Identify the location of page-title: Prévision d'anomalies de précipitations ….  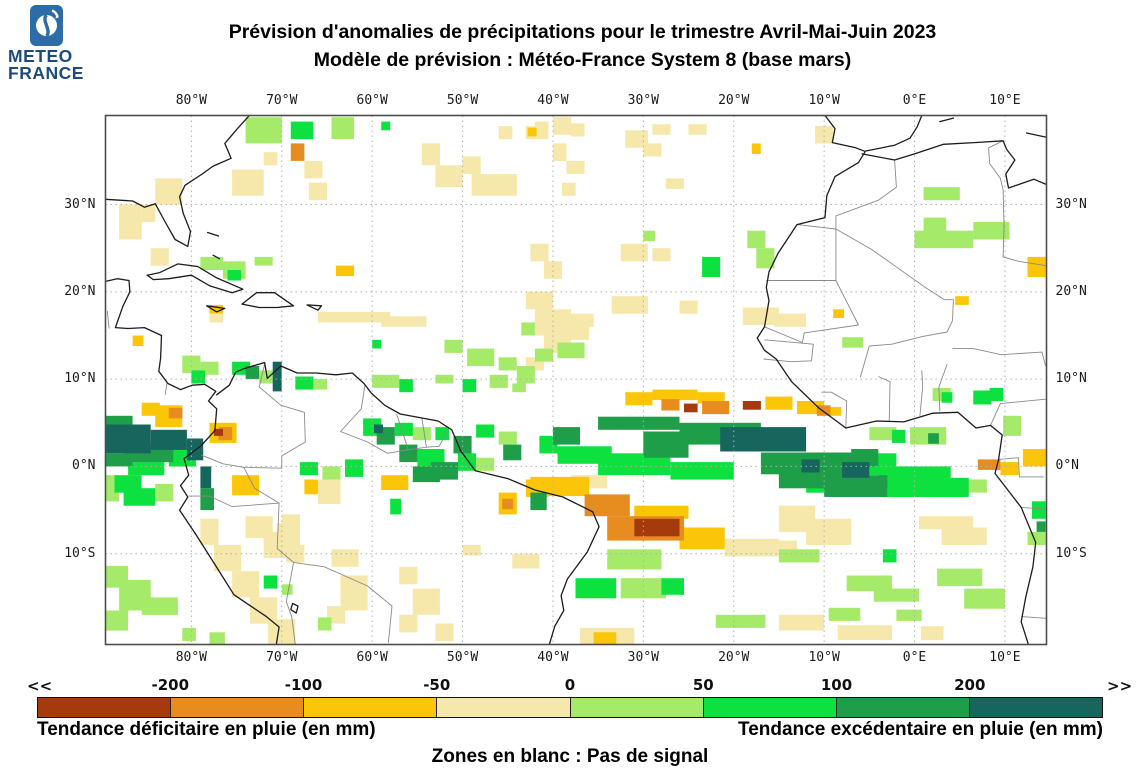
(582, 32).